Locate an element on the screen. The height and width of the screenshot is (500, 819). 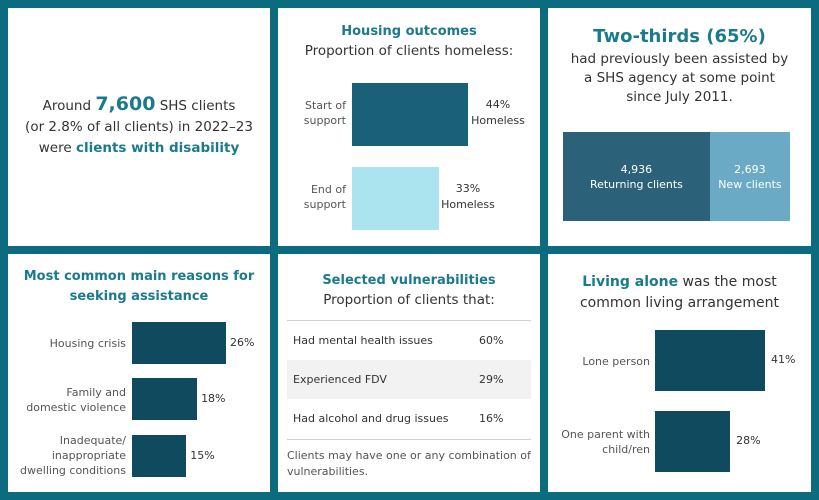
housing-bar-end is located at coordinates (395, 198).